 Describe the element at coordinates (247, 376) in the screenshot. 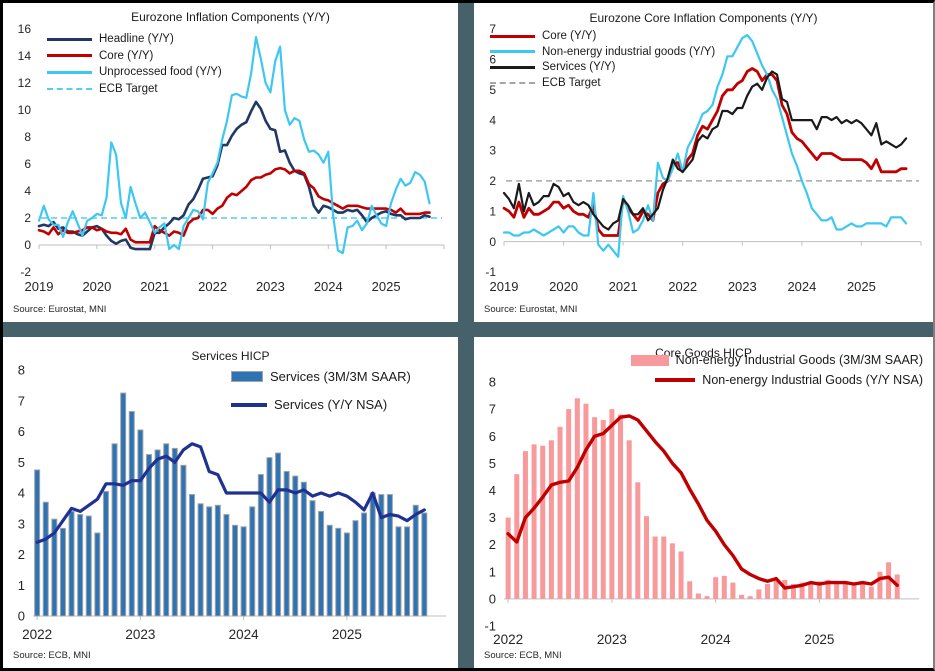

I see `services-bar-swatch` at that location.